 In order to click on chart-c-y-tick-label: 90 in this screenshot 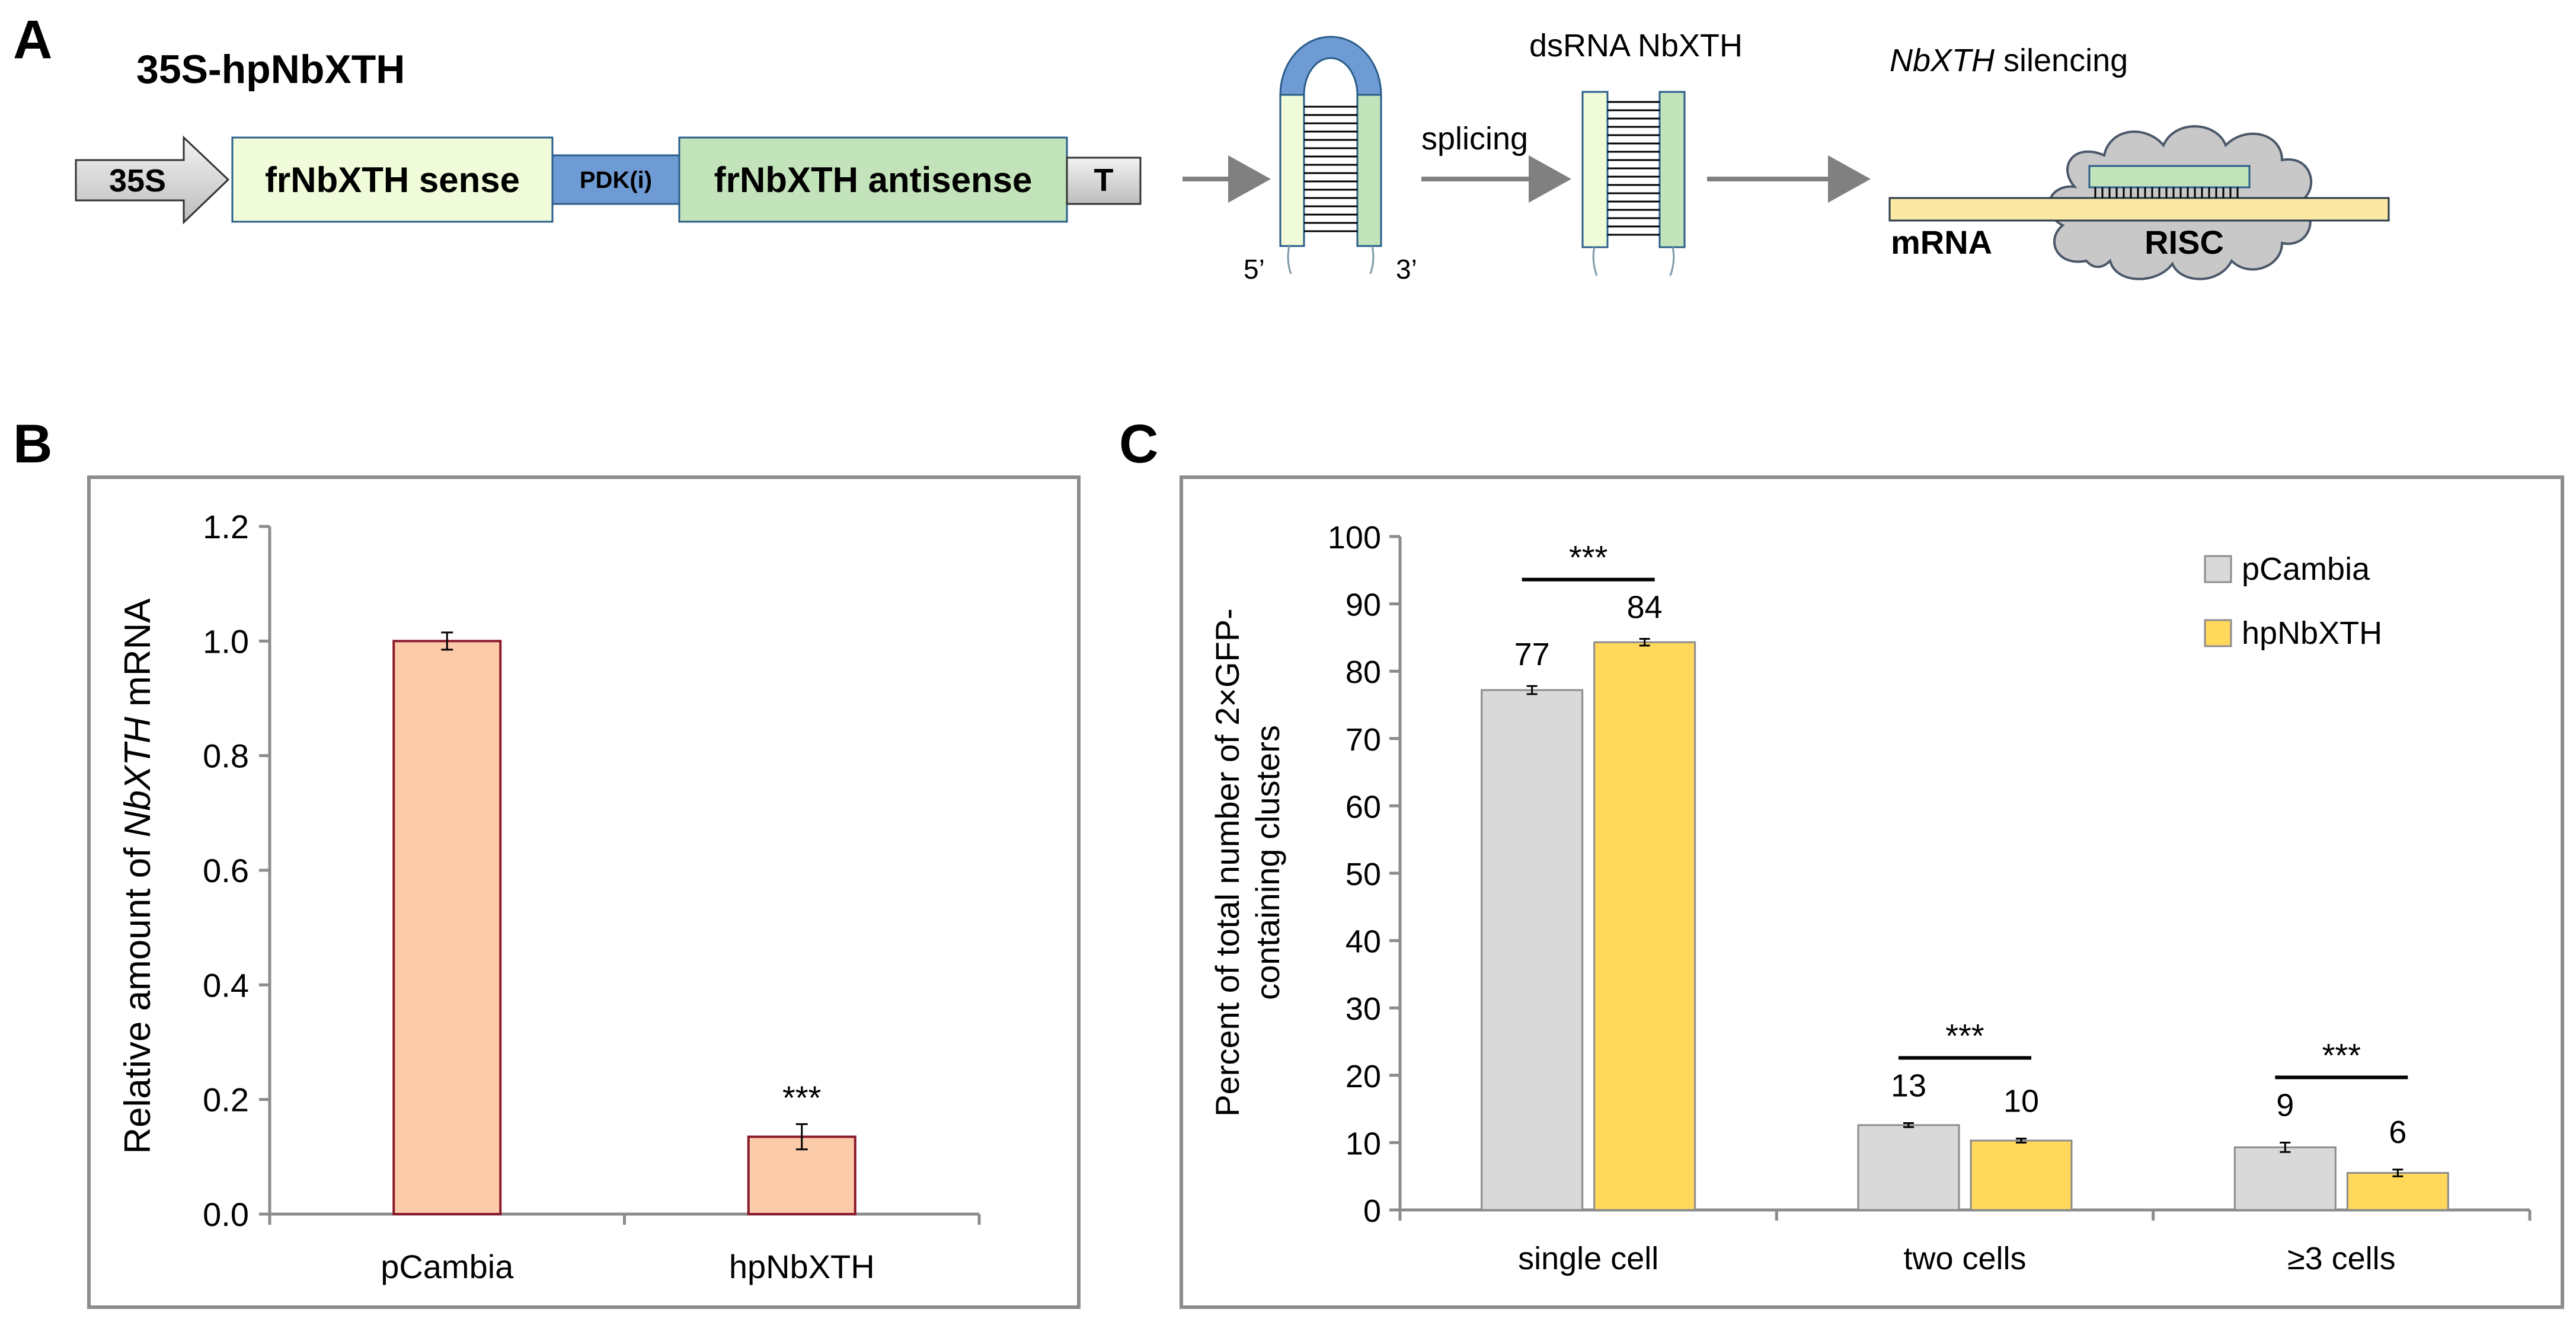, I will do `click(1363, 605)`.